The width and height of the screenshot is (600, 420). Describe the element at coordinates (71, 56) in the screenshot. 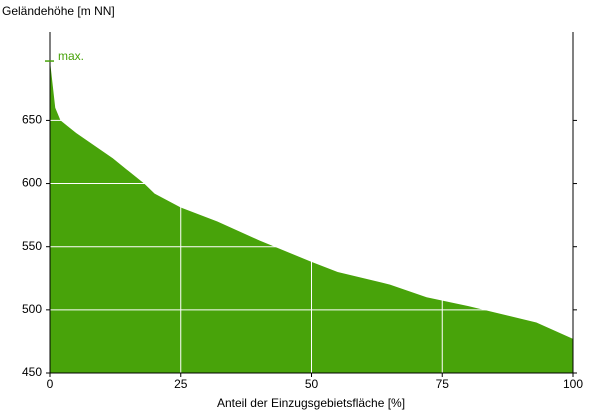

I see `max-label: max.` at that location.